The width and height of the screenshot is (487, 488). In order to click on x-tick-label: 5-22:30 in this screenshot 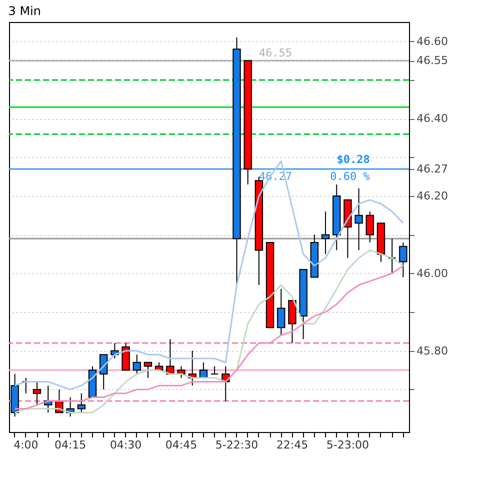, I will do `click(236, 445)`.